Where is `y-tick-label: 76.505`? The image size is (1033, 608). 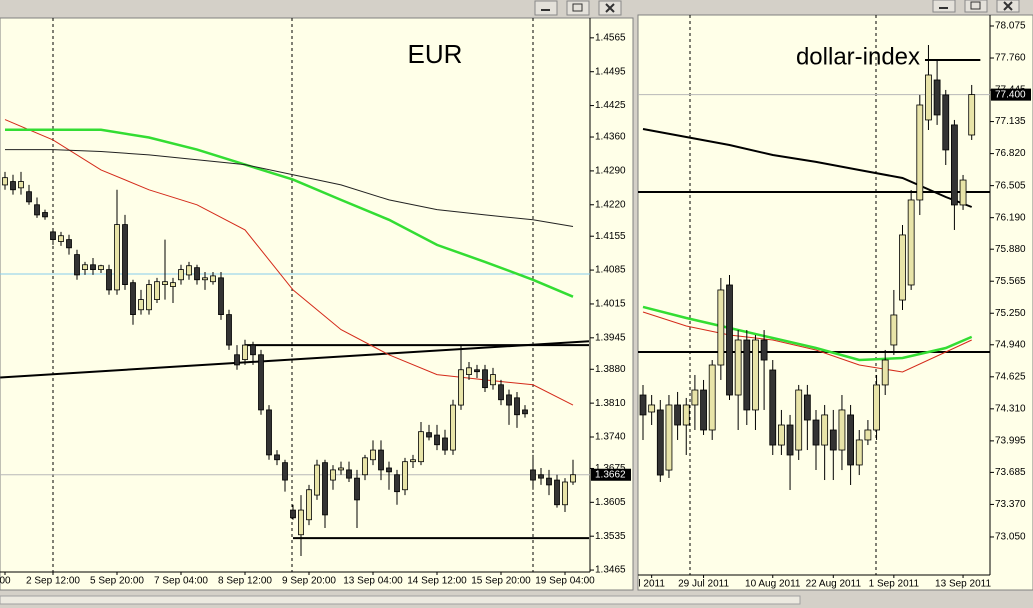 y-tick-label: 76.505 is located at coordinates (1010, 185).